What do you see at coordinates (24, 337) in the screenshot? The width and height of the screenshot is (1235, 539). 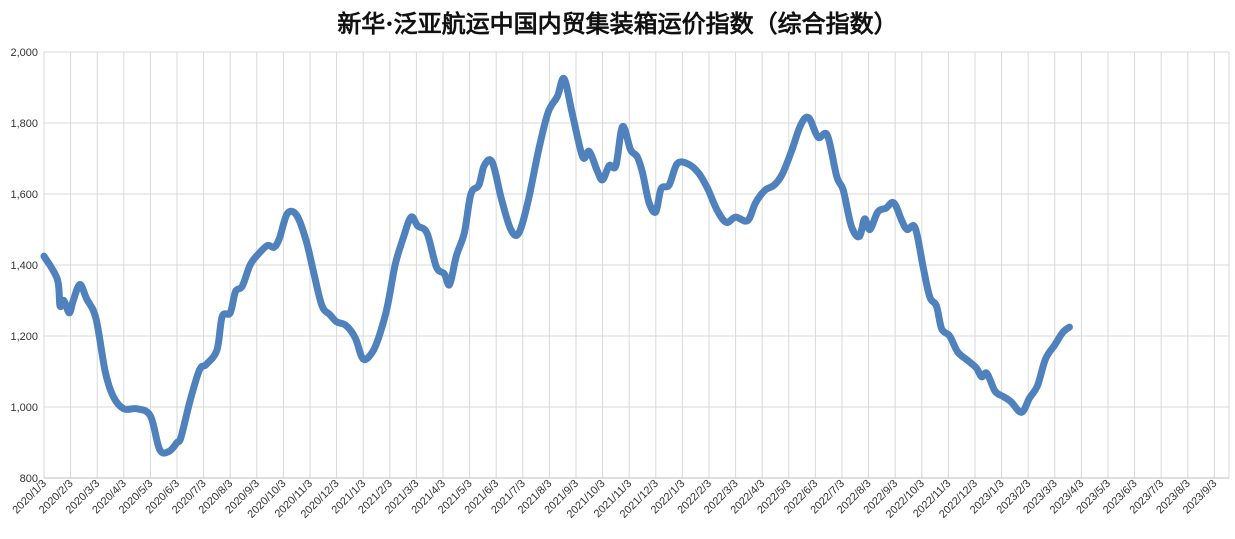 I see `y-tick-label: 1,200` at bounding box center [24, 337].